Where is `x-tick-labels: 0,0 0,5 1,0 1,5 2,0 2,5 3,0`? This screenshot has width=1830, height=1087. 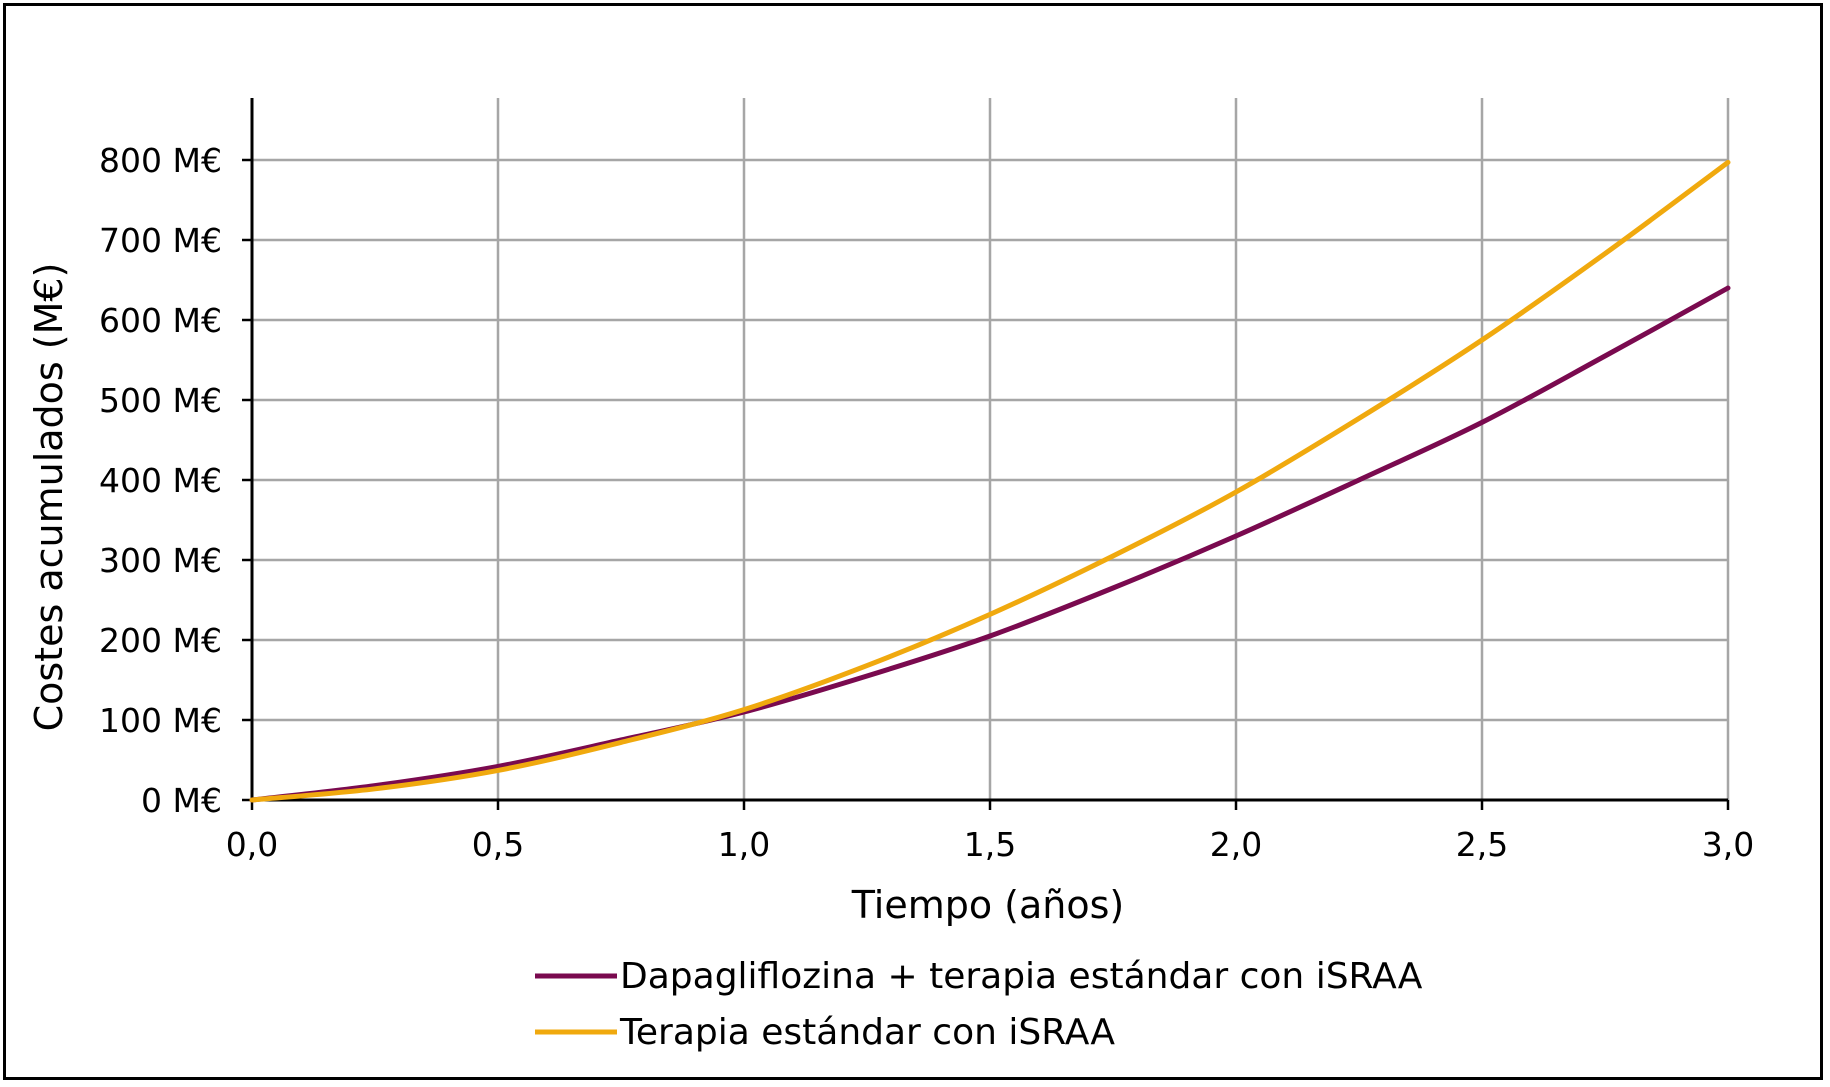 x-tick-labels: 0,0 0,5 1,0 1,5 2,0 2,5 3,0 is located at coordinates (990, 844).